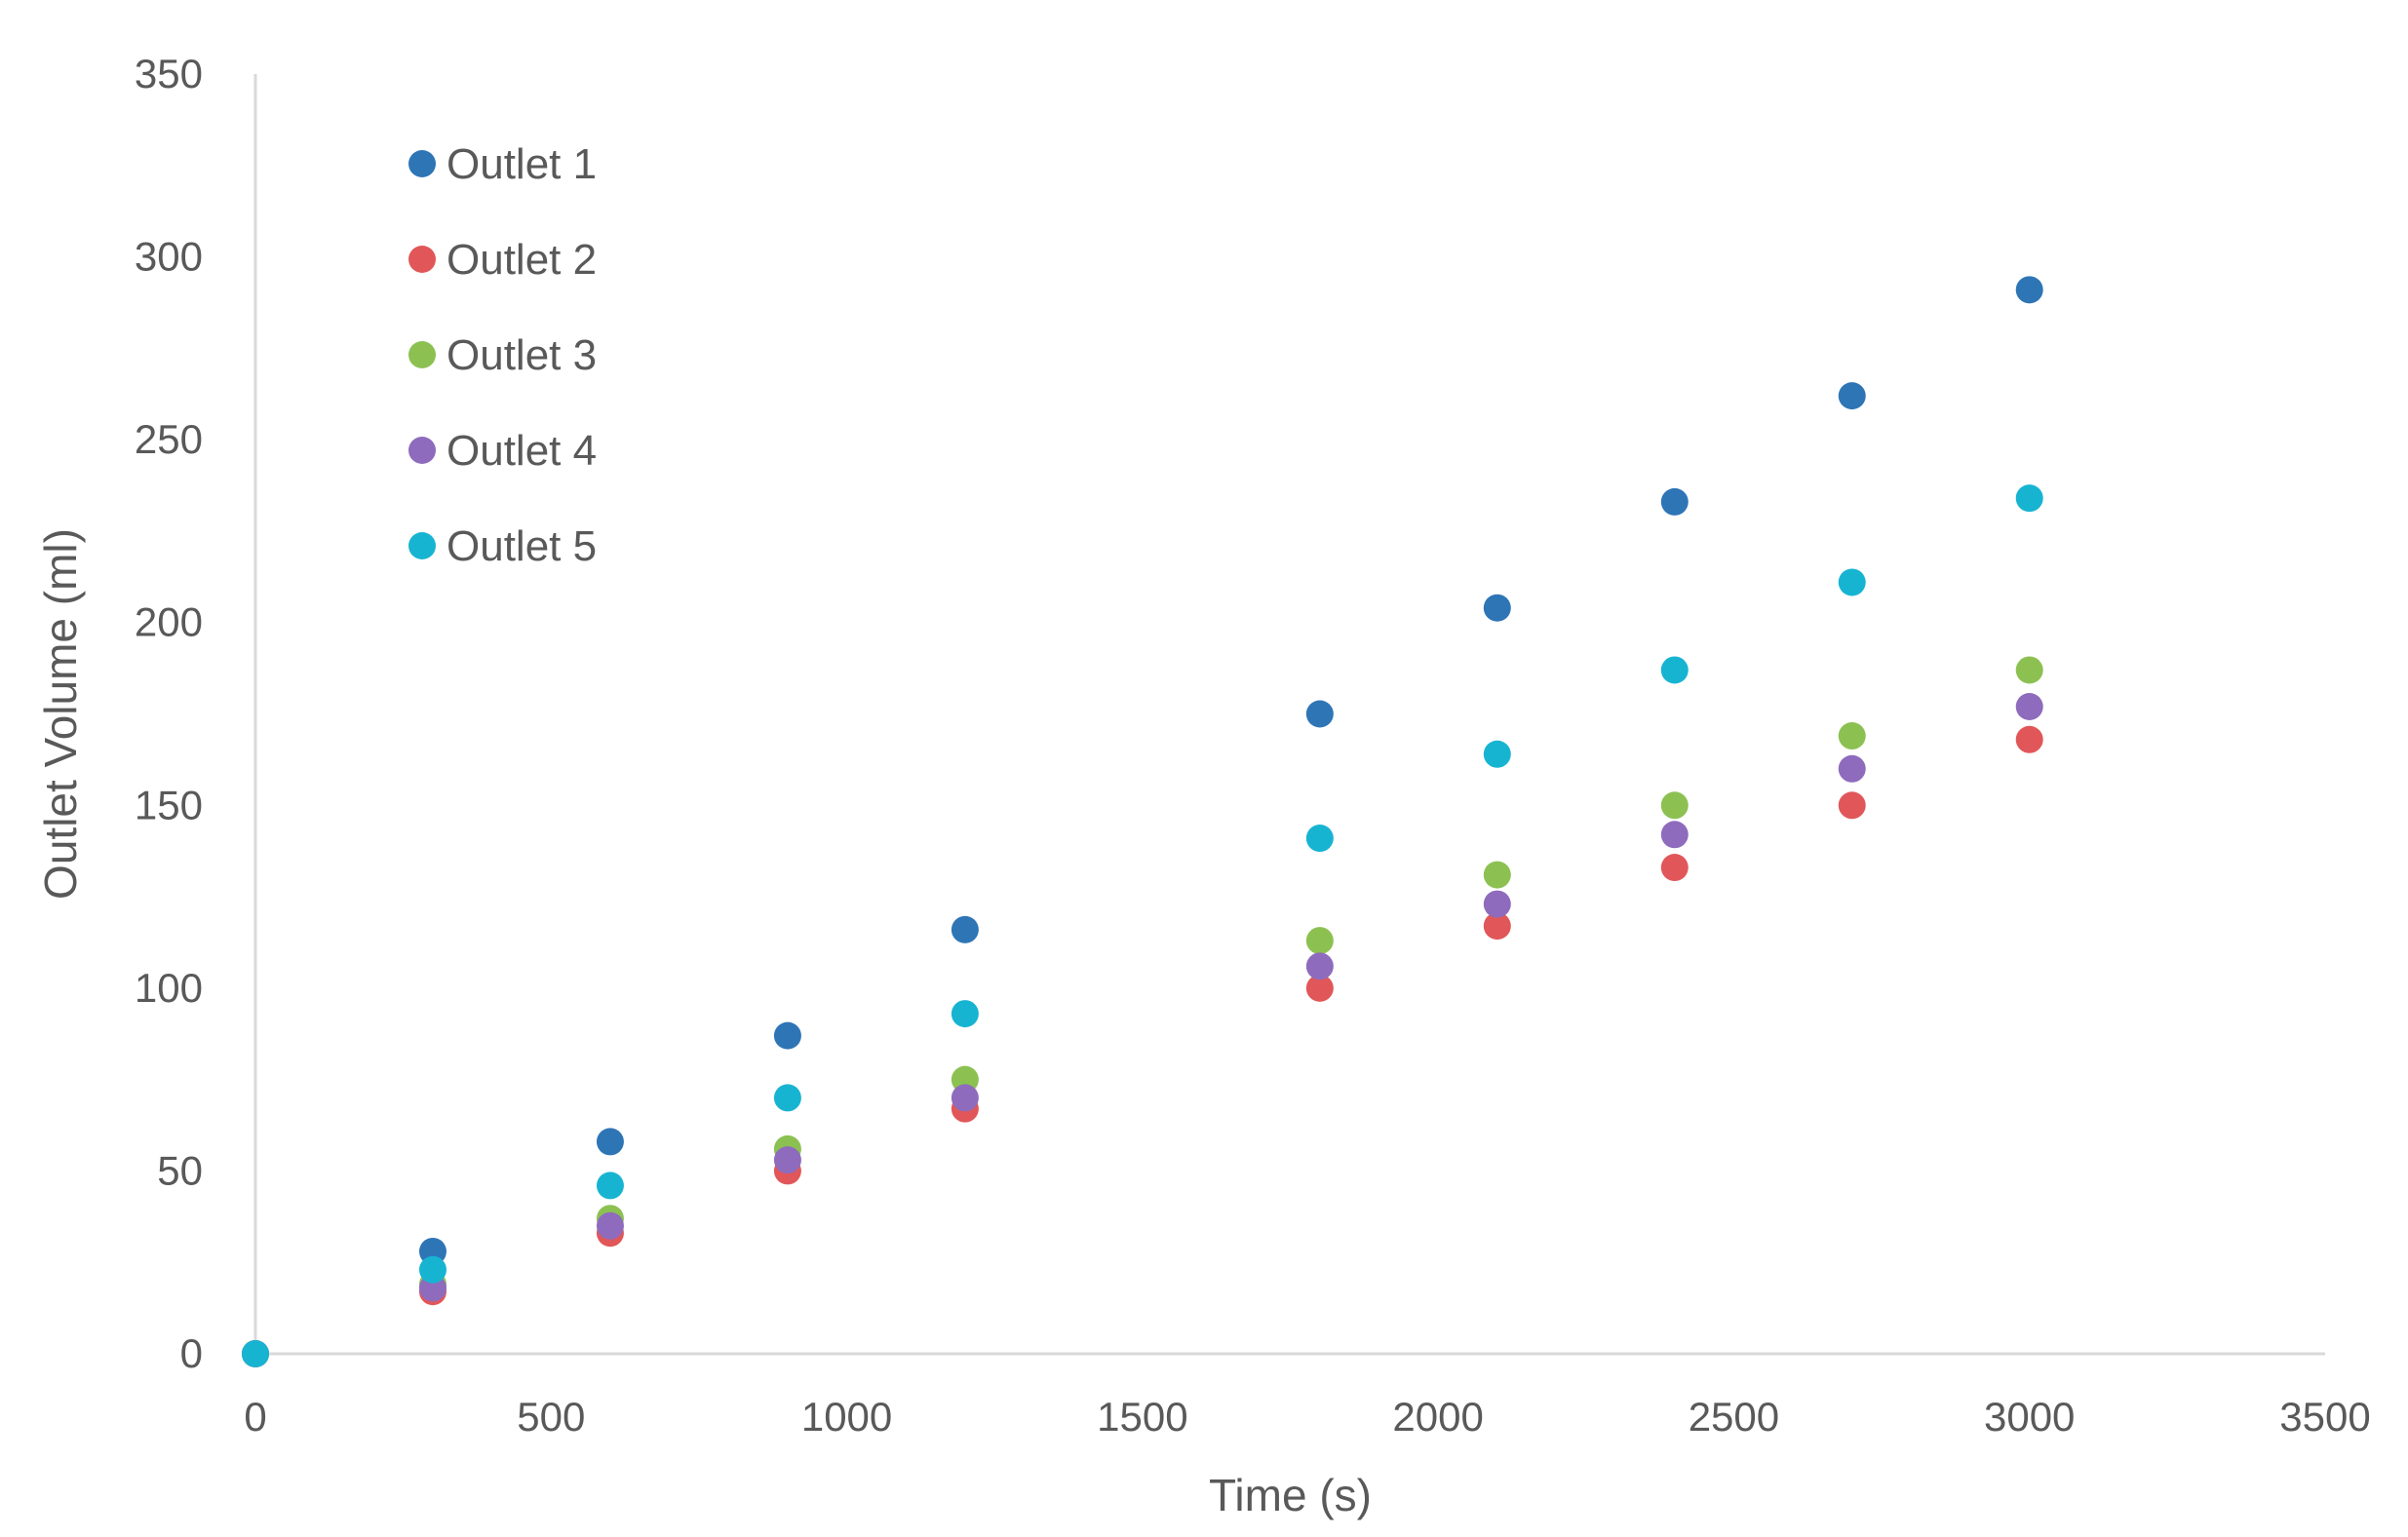 This screenshot has width=2408, height=1537. Describe the element at coordinates (522, 546) in the screenshot. I see `legend-label: Outlet 5` at that location.